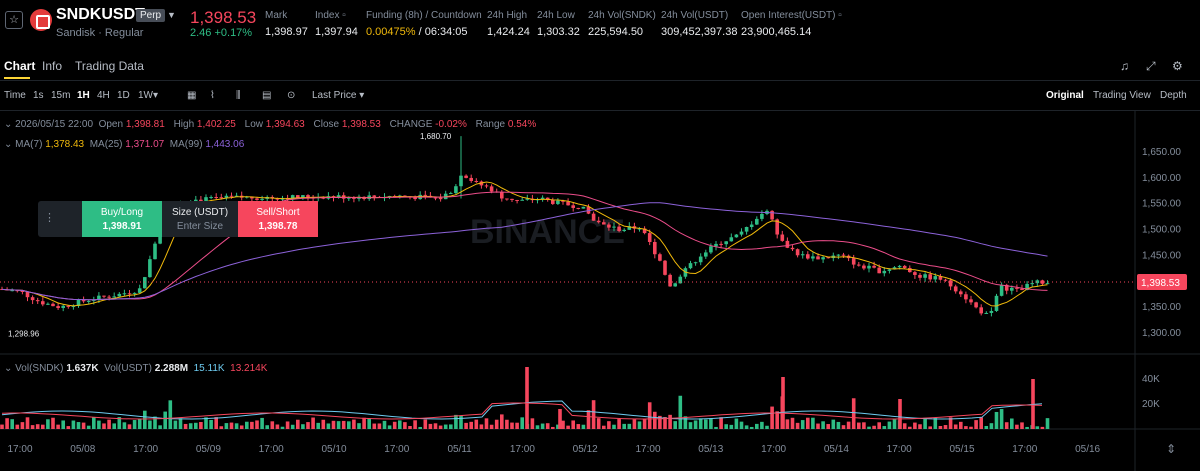 The image size is (1200, 471). I want to click on last-price: 1,398.53, so click(223, 17).